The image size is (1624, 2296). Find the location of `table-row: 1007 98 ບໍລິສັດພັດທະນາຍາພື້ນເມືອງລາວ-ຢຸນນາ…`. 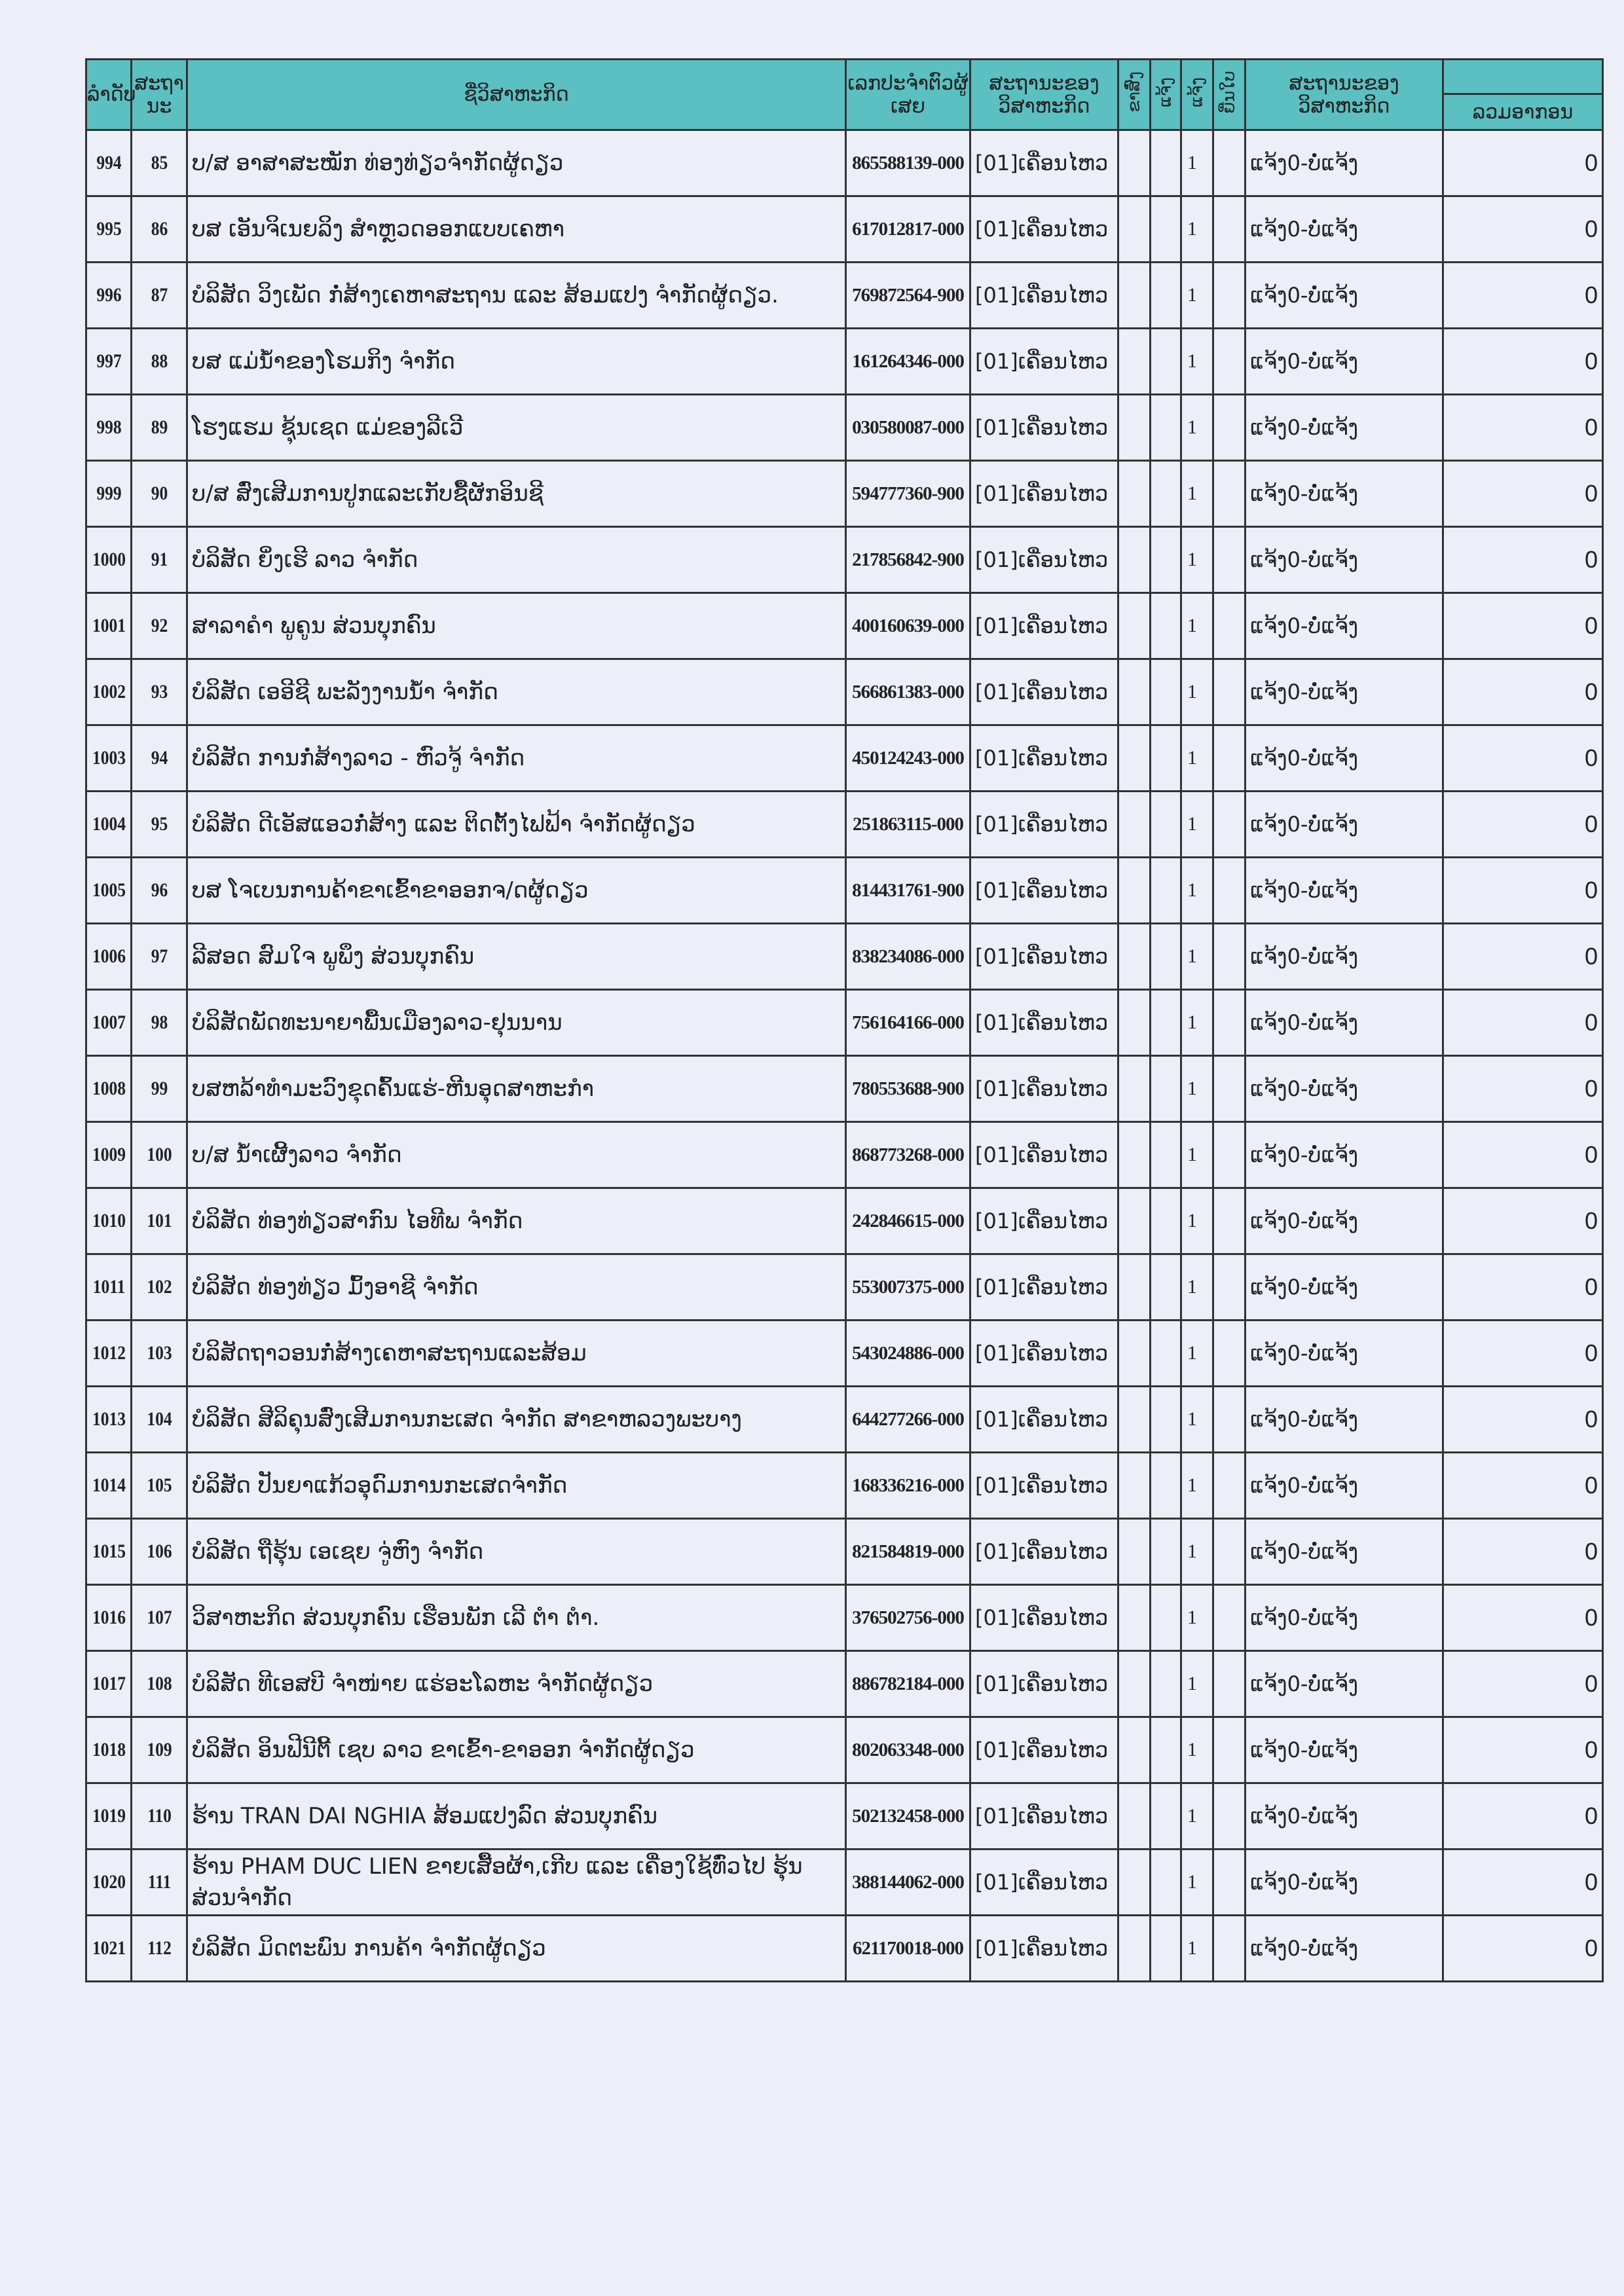

table-row: 1007 98 ບໍລິສັດພັດທະນາຍາພື້ນເມືອງລາວ-ຢຸນນາ… is located at coordinates (845, 1023).